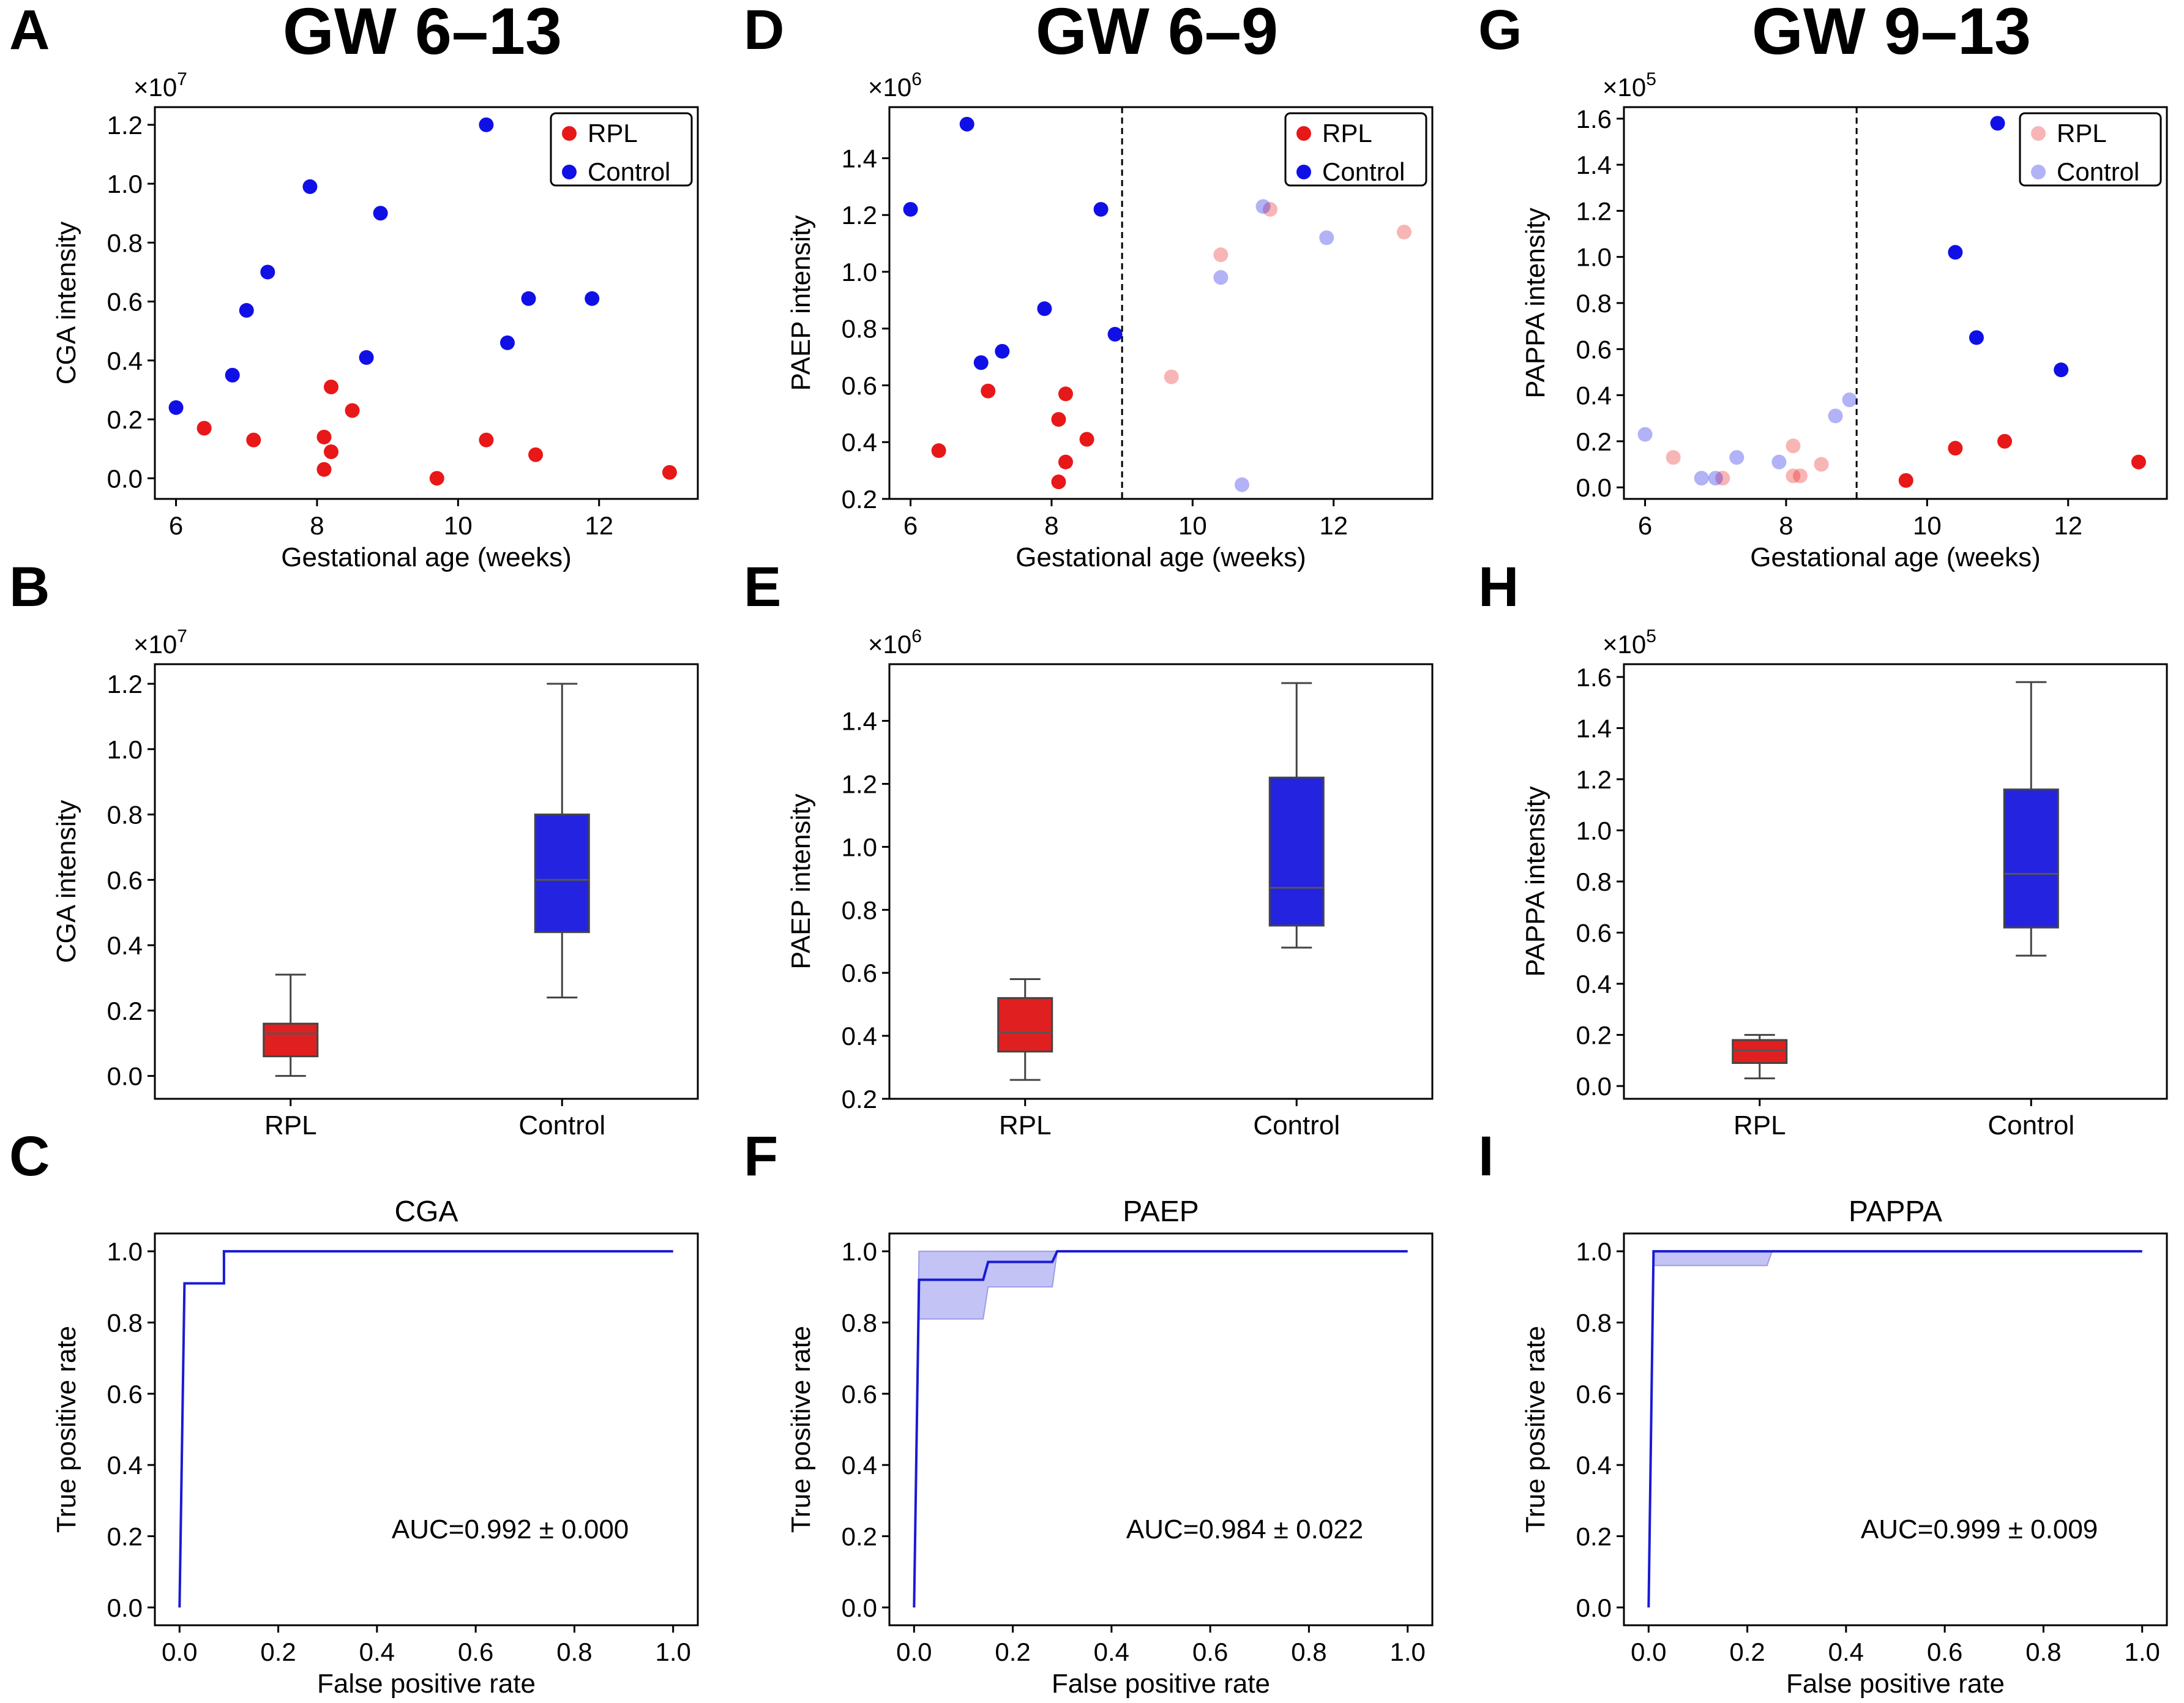 The image size is (2184, 1703). I want to click on x-tick-label: 0.0, so click(914, 1652).